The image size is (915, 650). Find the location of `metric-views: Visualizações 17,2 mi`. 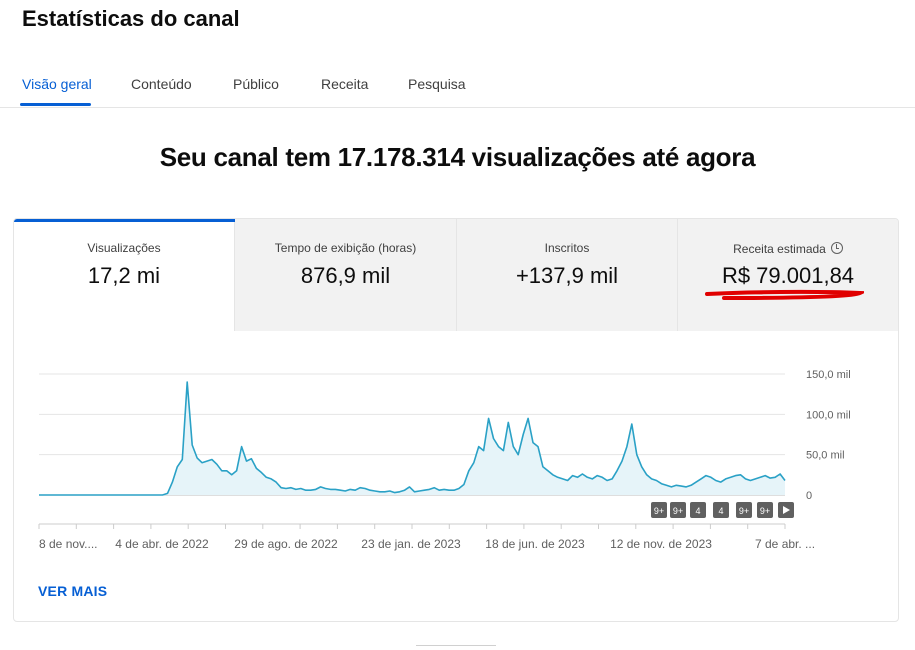

metric-views: Visualizações 17,2 mi is located at coordinates (124, 275).